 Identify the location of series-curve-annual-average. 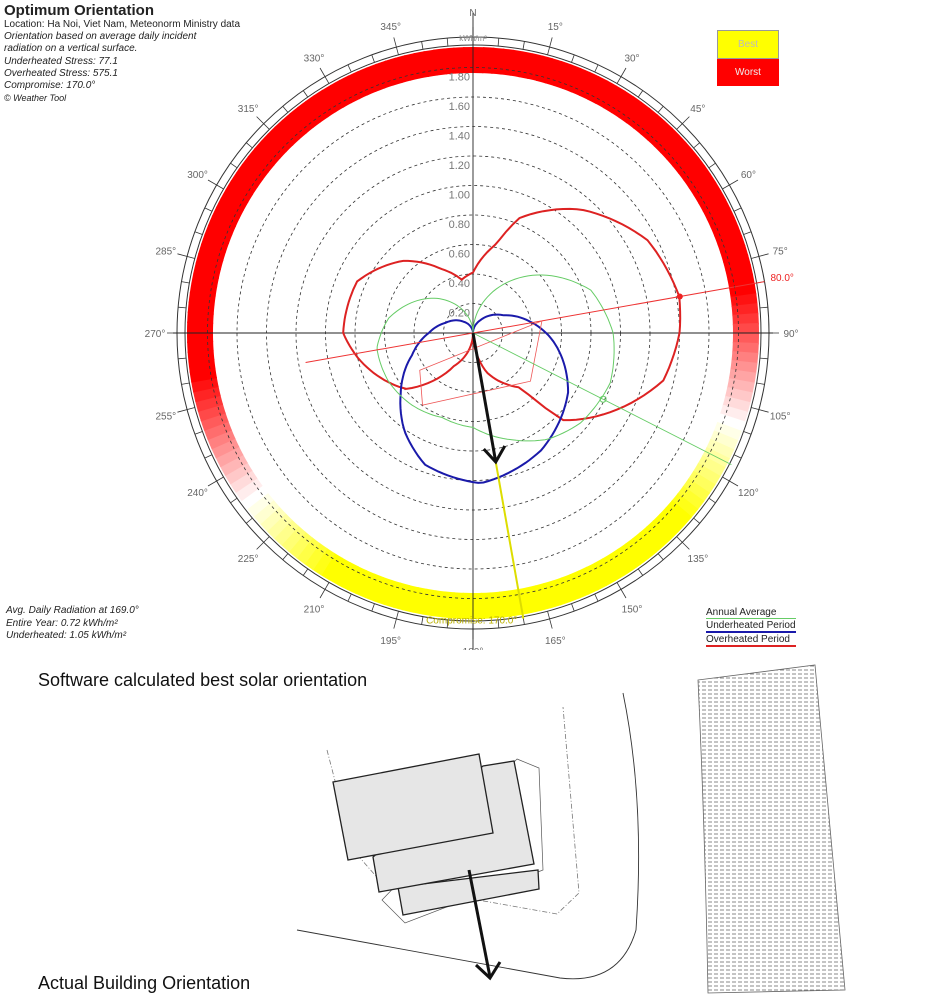
(495, 358).